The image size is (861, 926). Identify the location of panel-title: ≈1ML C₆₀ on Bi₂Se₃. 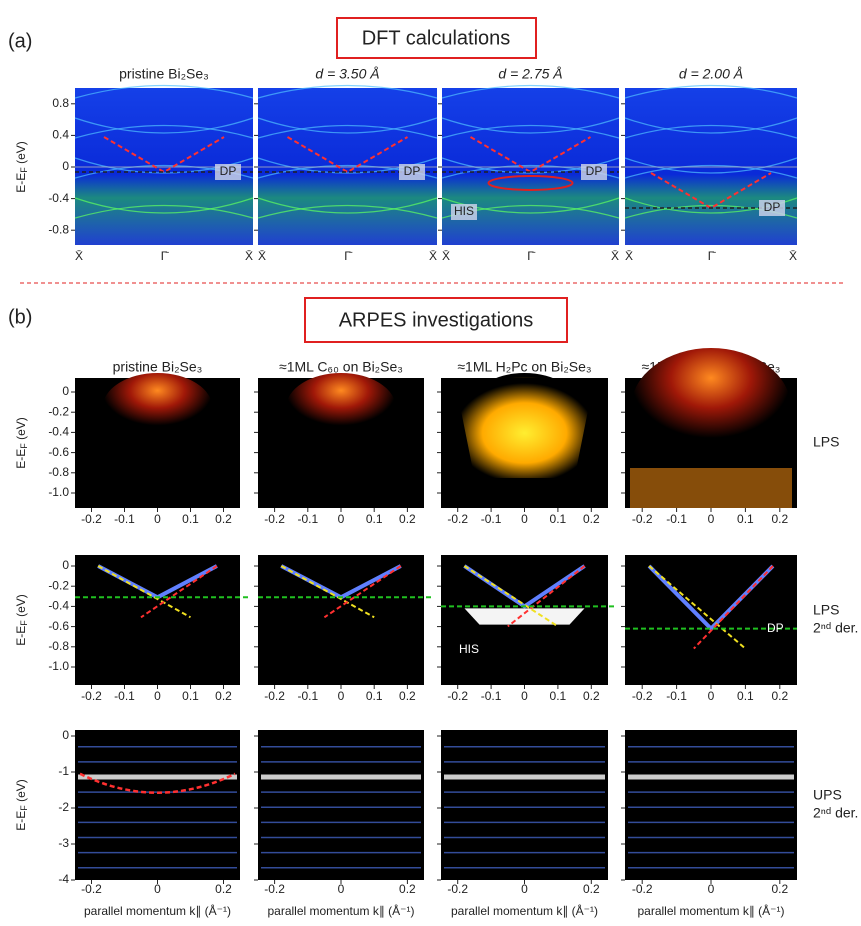
(341, 367).